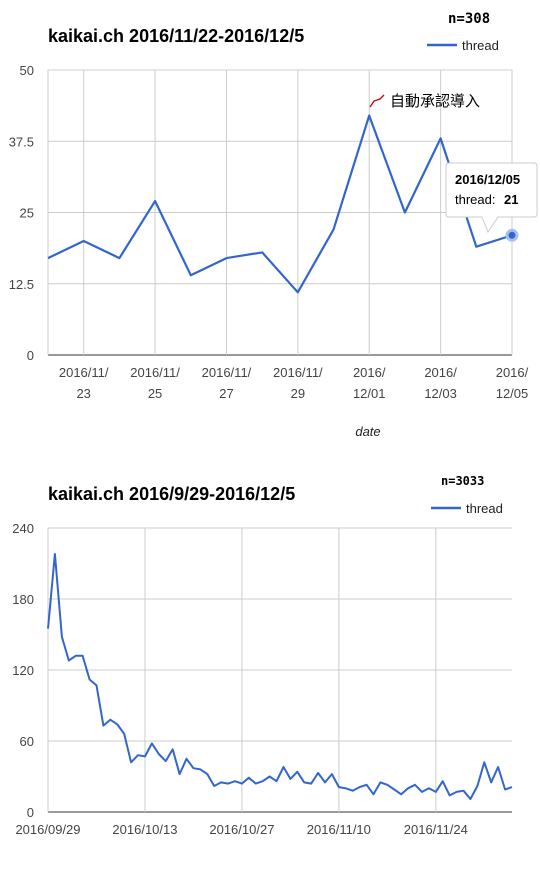 This screenshot has height=890, width=540. Describe the element at coordinates (226, 393) in the screenshot. I see `chart-1-x-tick-label: 27` at that location.